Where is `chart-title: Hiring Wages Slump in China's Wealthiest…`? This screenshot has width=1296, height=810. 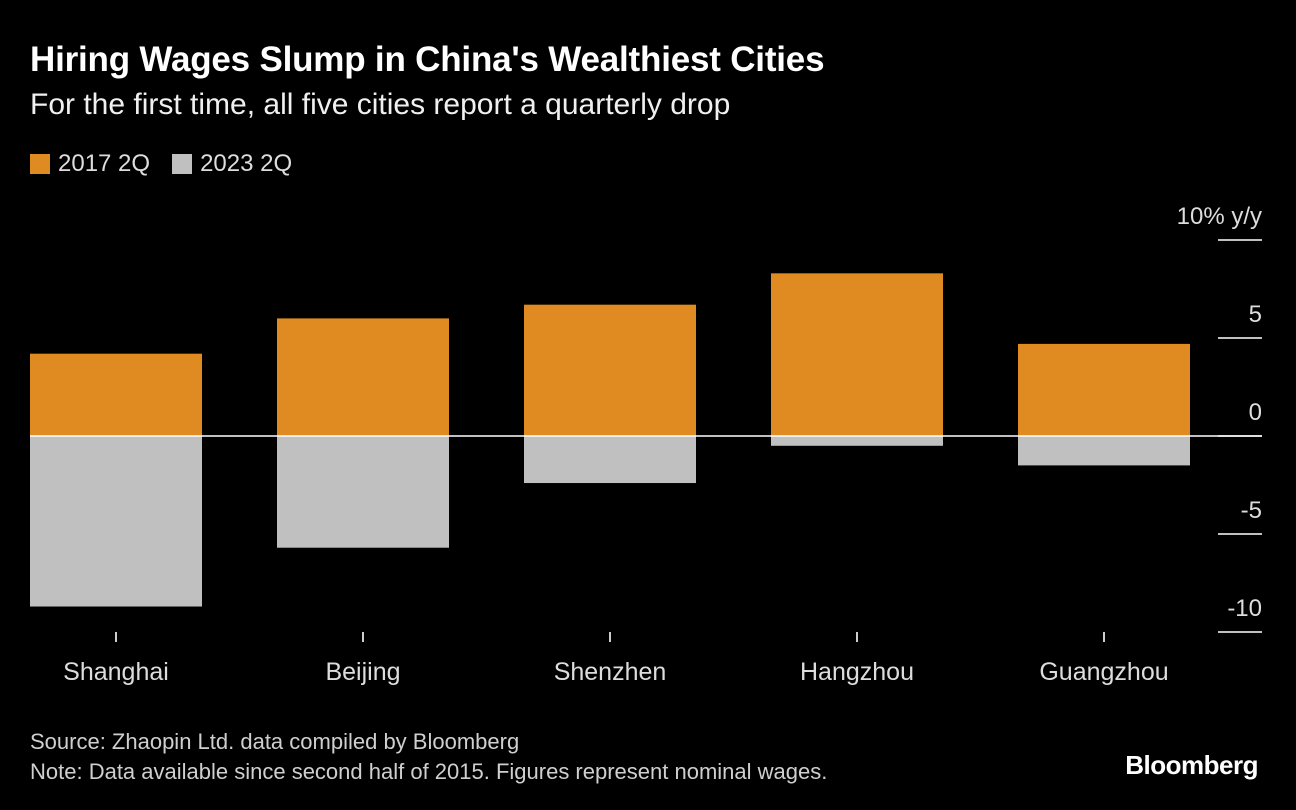
chart-title: Hiring Wages Slump in China's Wealthiest… is located at coordinates (427, 59).